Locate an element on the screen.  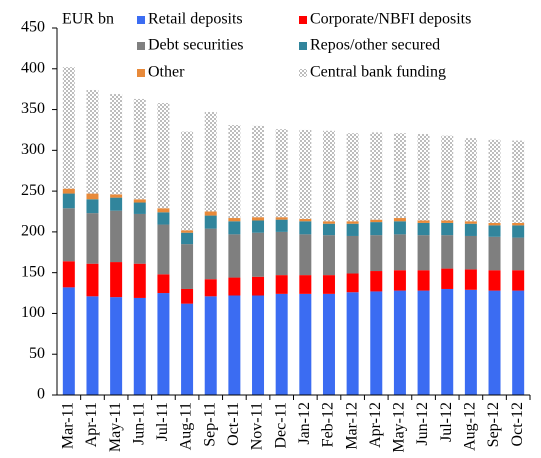
y-tick-label: 300 is located at coordinates (33, 149).